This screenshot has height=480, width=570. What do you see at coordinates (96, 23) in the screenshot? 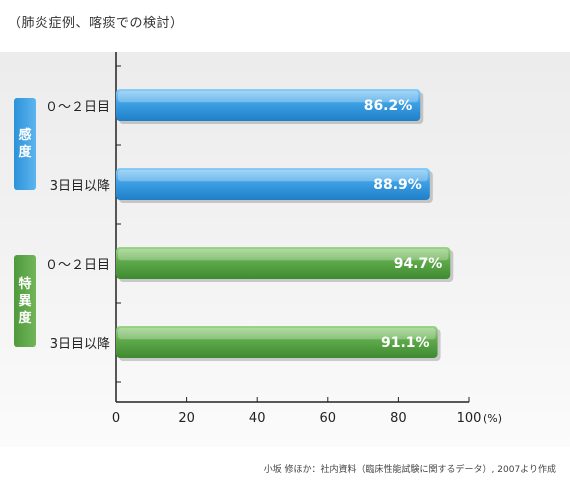
I see `chart-note: （肺炎症例、喀痰での検討）` at bounding box center [96, 23].